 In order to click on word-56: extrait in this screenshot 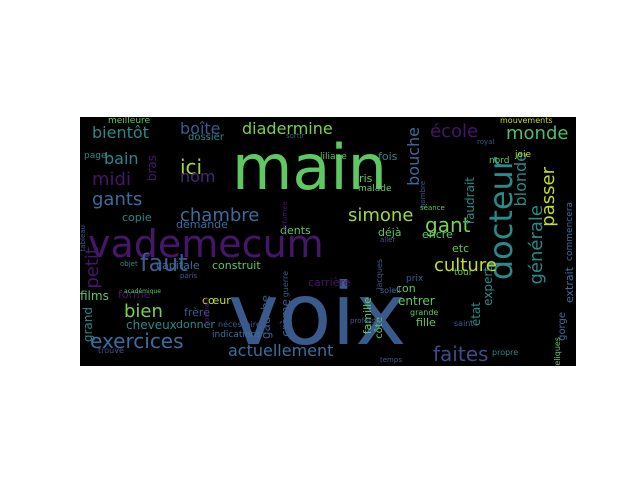, I will do `click(569, 285)`.